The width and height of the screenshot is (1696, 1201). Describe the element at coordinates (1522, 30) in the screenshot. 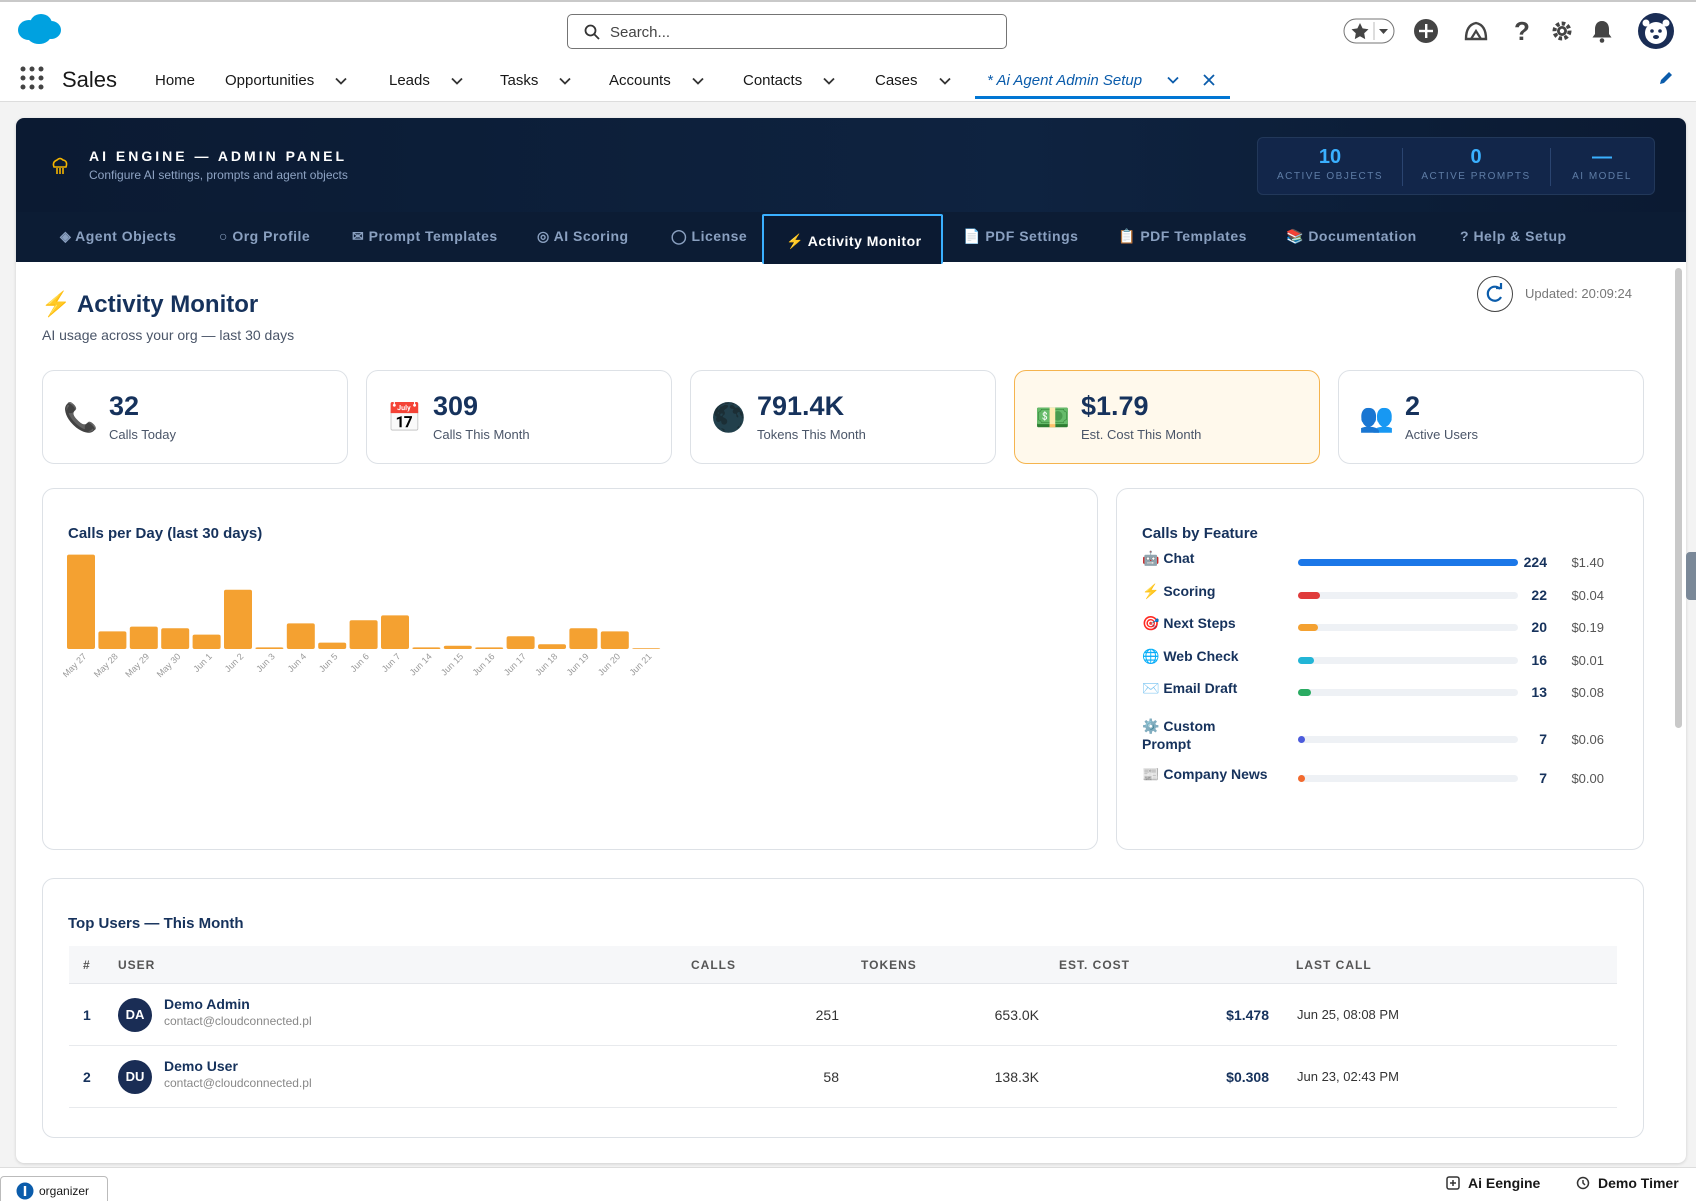

I see `help-icon: ?` at that location.